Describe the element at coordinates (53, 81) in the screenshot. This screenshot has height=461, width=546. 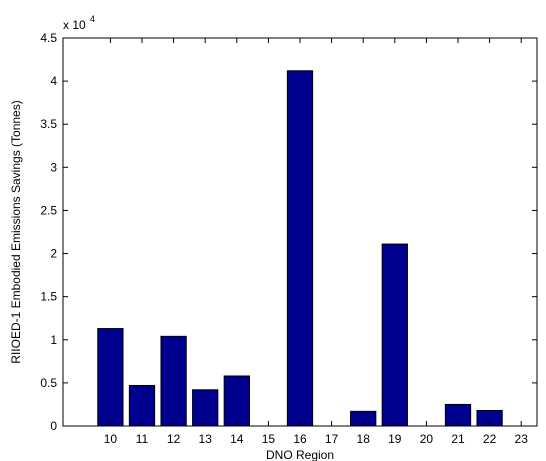
I see `y-tick-label: 4` at that location.